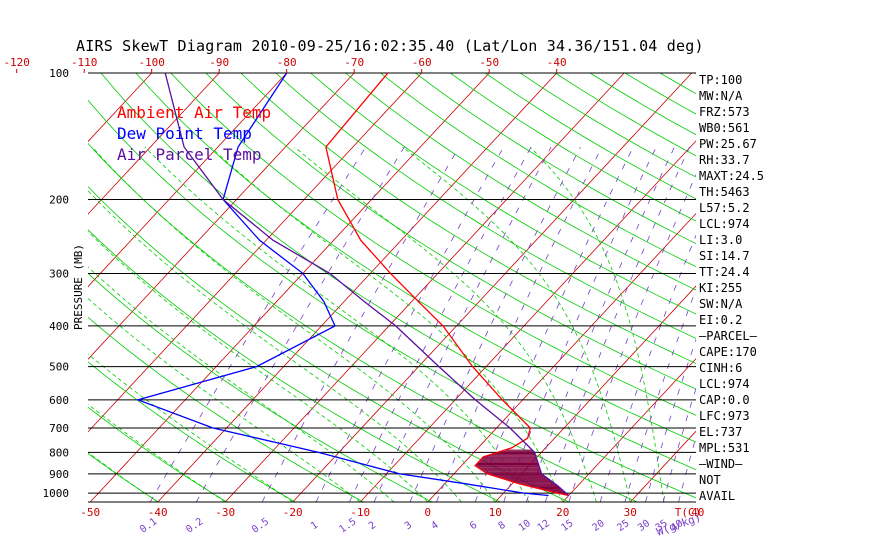 The width and height of the screenshot is (870, 560). I want to click on stat-line: SI:14.7, so click(724, 256).